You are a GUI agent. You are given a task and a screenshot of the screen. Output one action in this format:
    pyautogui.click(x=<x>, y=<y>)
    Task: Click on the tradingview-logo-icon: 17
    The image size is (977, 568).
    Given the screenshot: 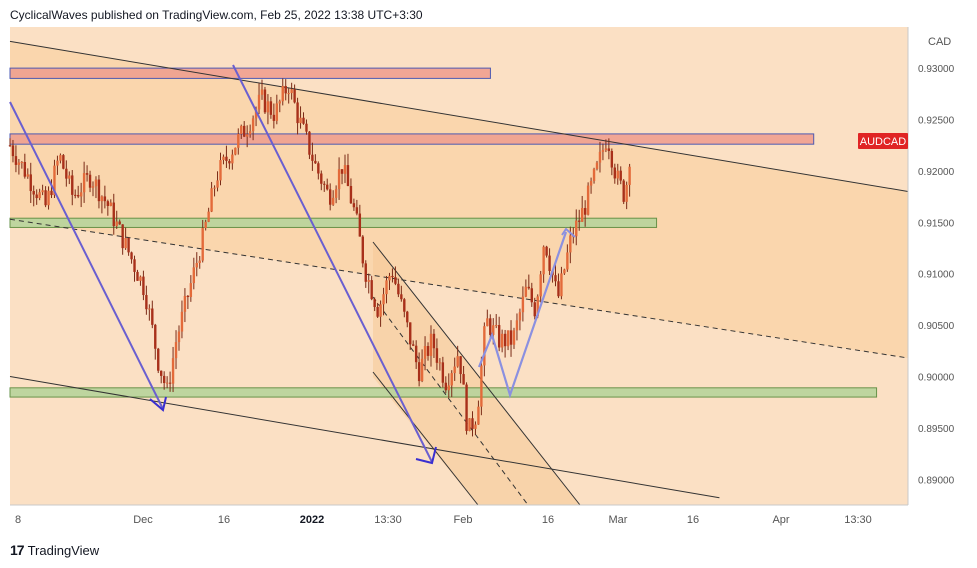 What is the action you would take?
    pyautogui.click(x=17, y=550)
    